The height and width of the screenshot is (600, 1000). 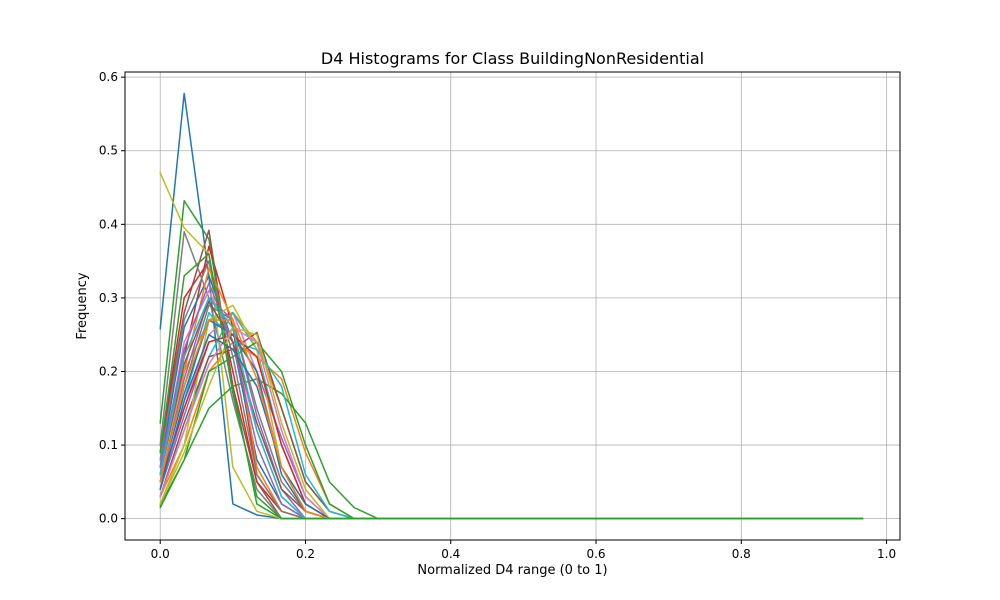 What do you see at coordinates (305, 554) in the screenshot?
I see `x-tick-label: 0.2` at bounding box center [305, 554].